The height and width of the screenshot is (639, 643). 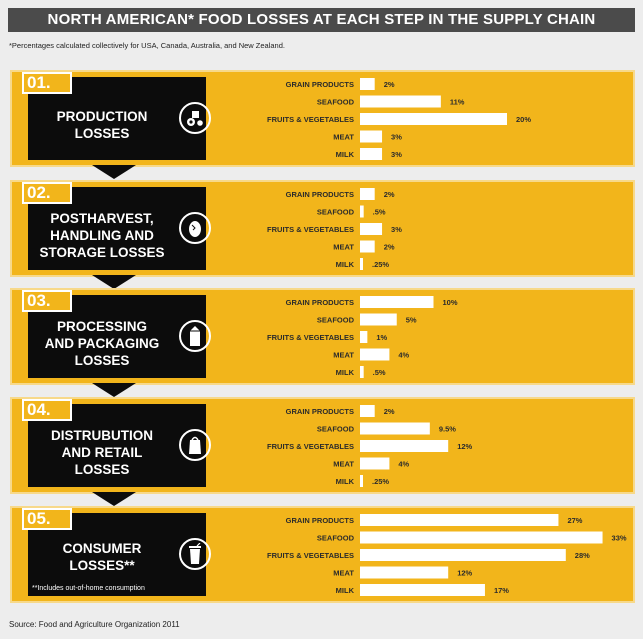 I want to click on value-label: 10%, so click(x=450, y=302).